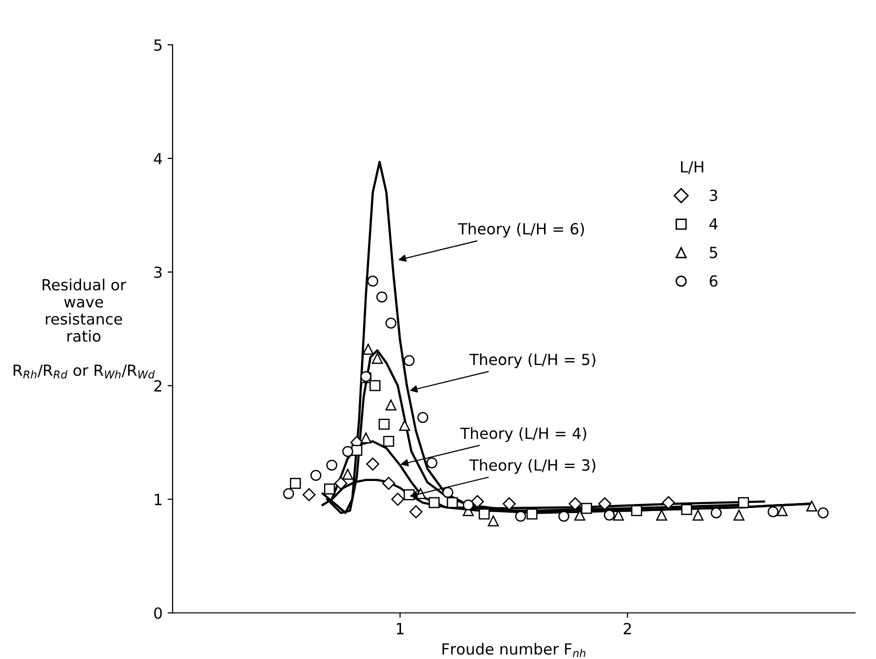 Image resolution: width=876 pixels, height=659 pixels. Describe the element at coordinates (523, 434) in the screenshot. I see `annotation: Theory (L/H = 4)` at that location.